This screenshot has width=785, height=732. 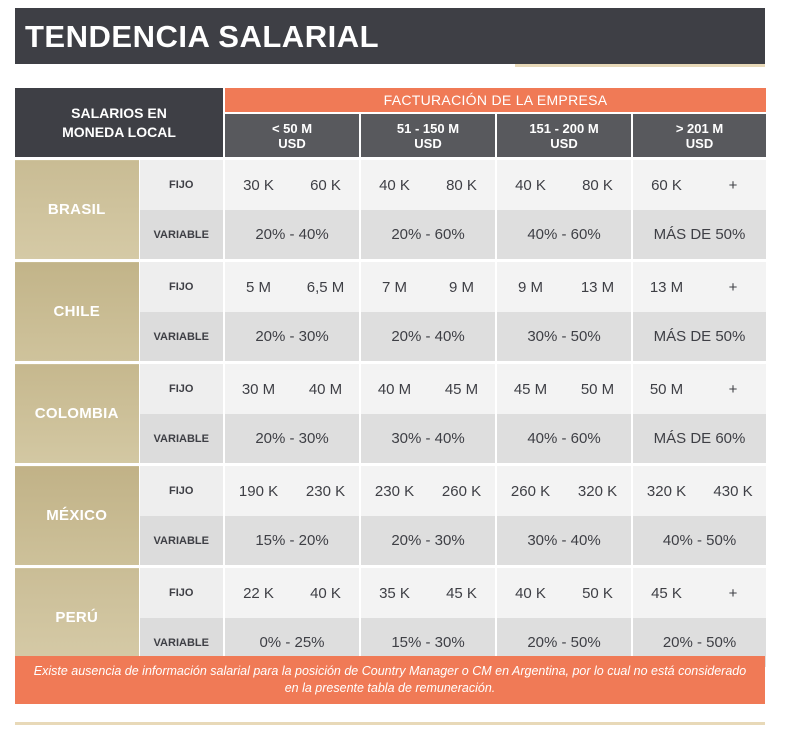 What do you see at coordinates (77, 209) in the screenshot?
I see `country-label: BRASIL` at bounding box center [77, 209].